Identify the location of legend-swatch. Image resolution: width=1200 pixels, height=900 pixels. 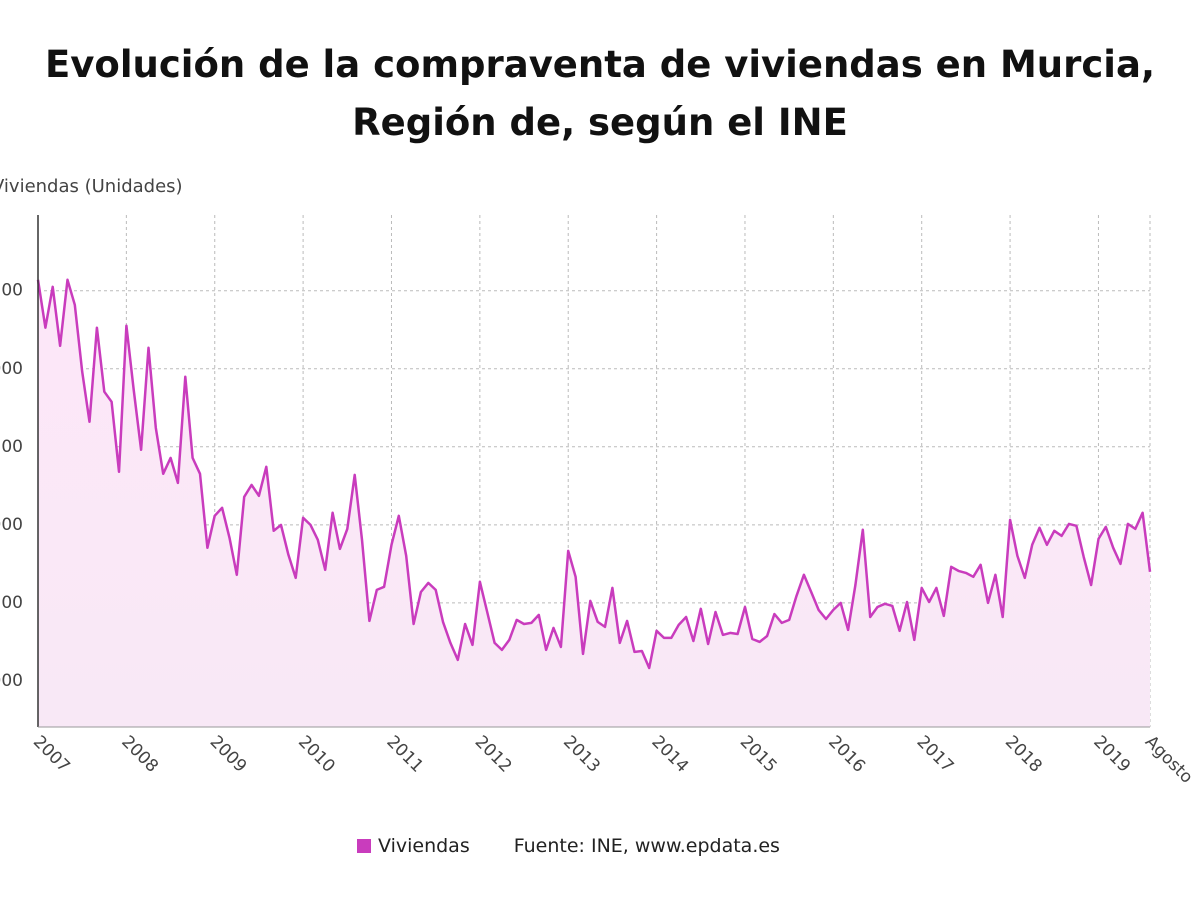
(364, 846).